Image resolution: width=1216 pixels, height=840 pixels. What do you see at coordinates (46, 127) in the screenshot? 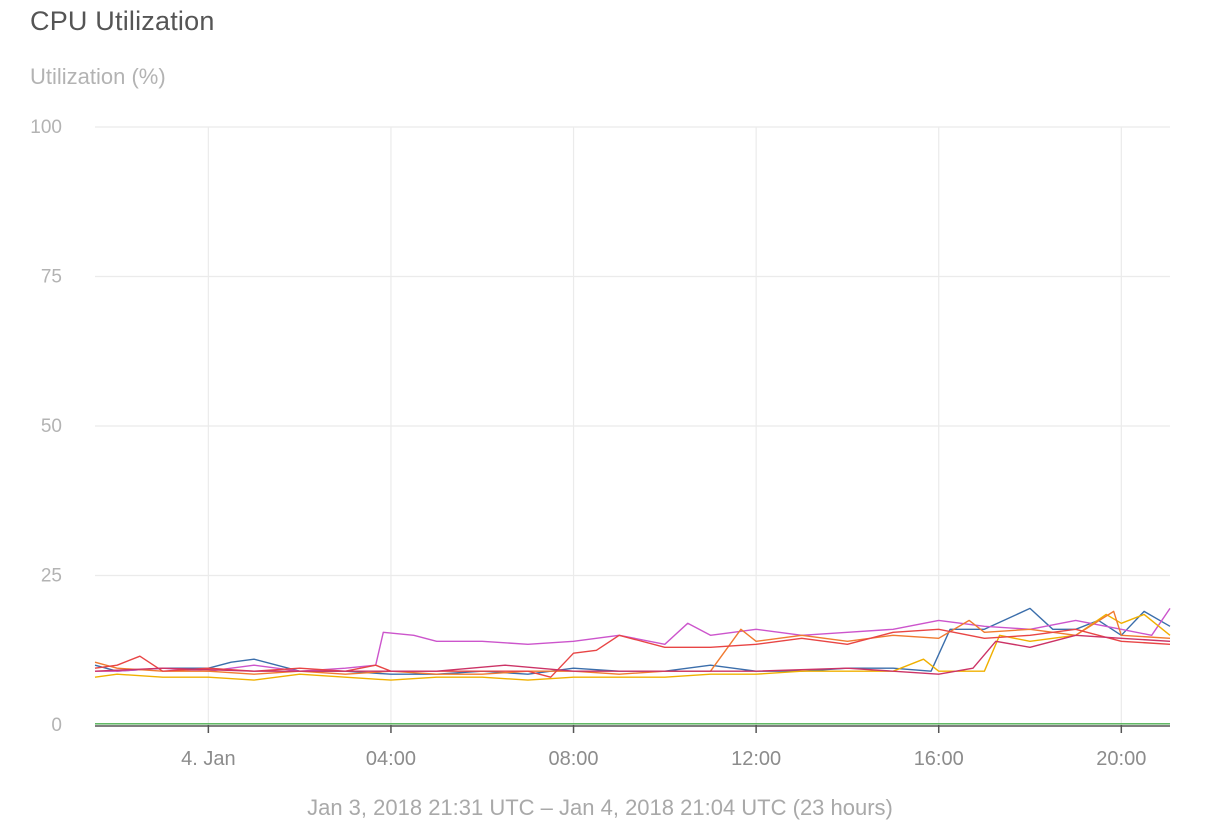
I see `y-tick-label: 100` at bounding box center [46, 127].